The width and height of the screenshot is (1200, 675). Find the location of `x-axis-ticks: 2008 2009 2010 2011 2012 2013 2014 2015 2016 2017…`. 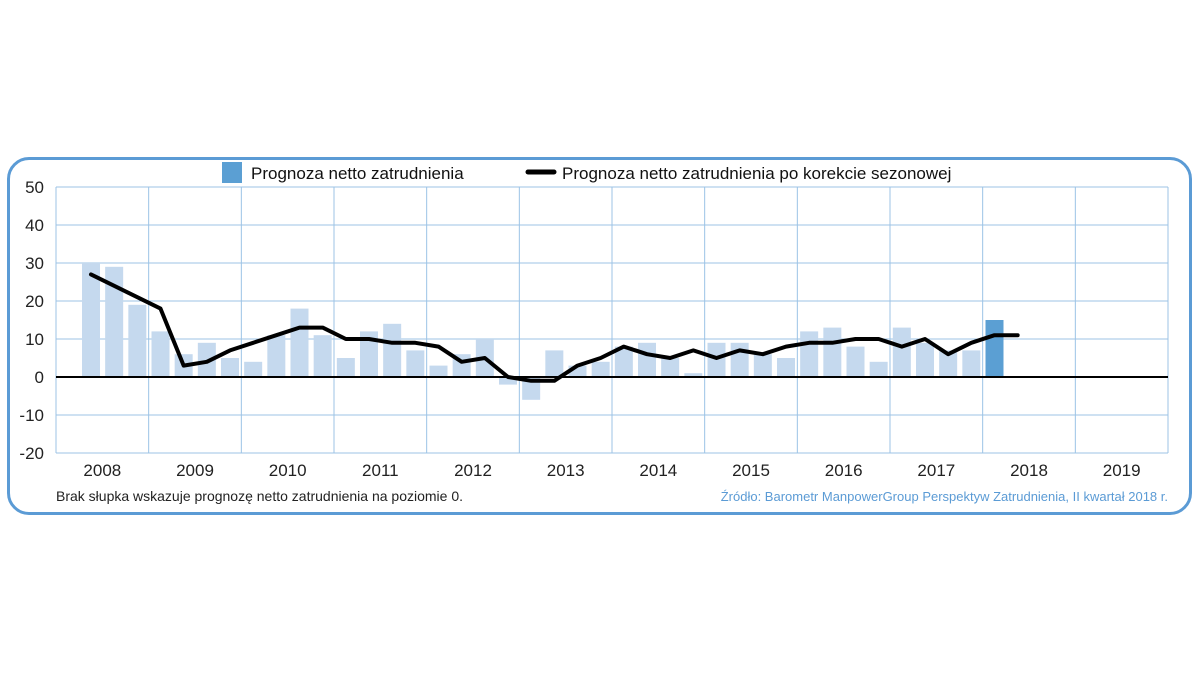

x-axis-ticks: 2008 2009 2010 2011 2012 2013 2014 2015 2016 2017… is located at coordinates (611, 470).